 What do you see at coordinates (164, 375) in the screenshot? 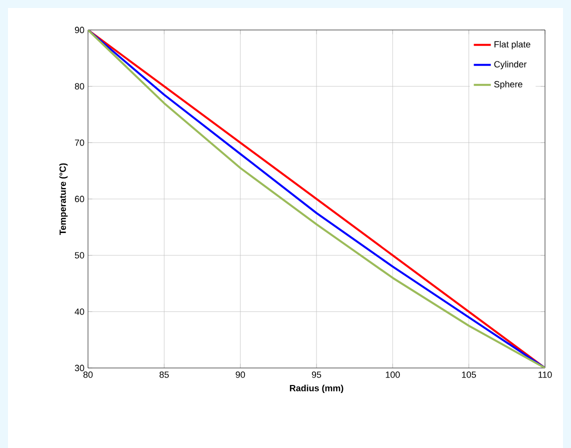
I see `x-tick-label: 85` at bounding box center [164, 375].